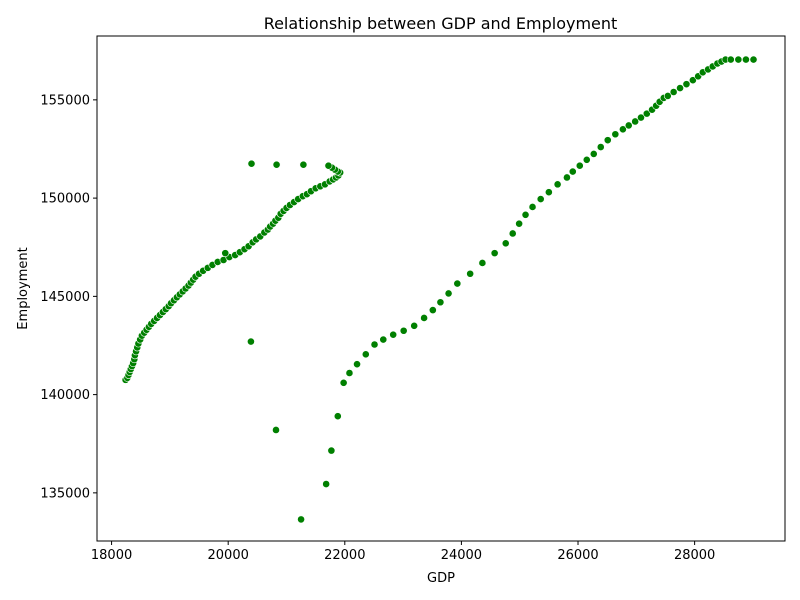 This screenshot has width=800, height=600. What do you see at coordinates (228, 555) in the screenshot?
I see `x-tick-label: 20000` at bounding box center [228, 555].